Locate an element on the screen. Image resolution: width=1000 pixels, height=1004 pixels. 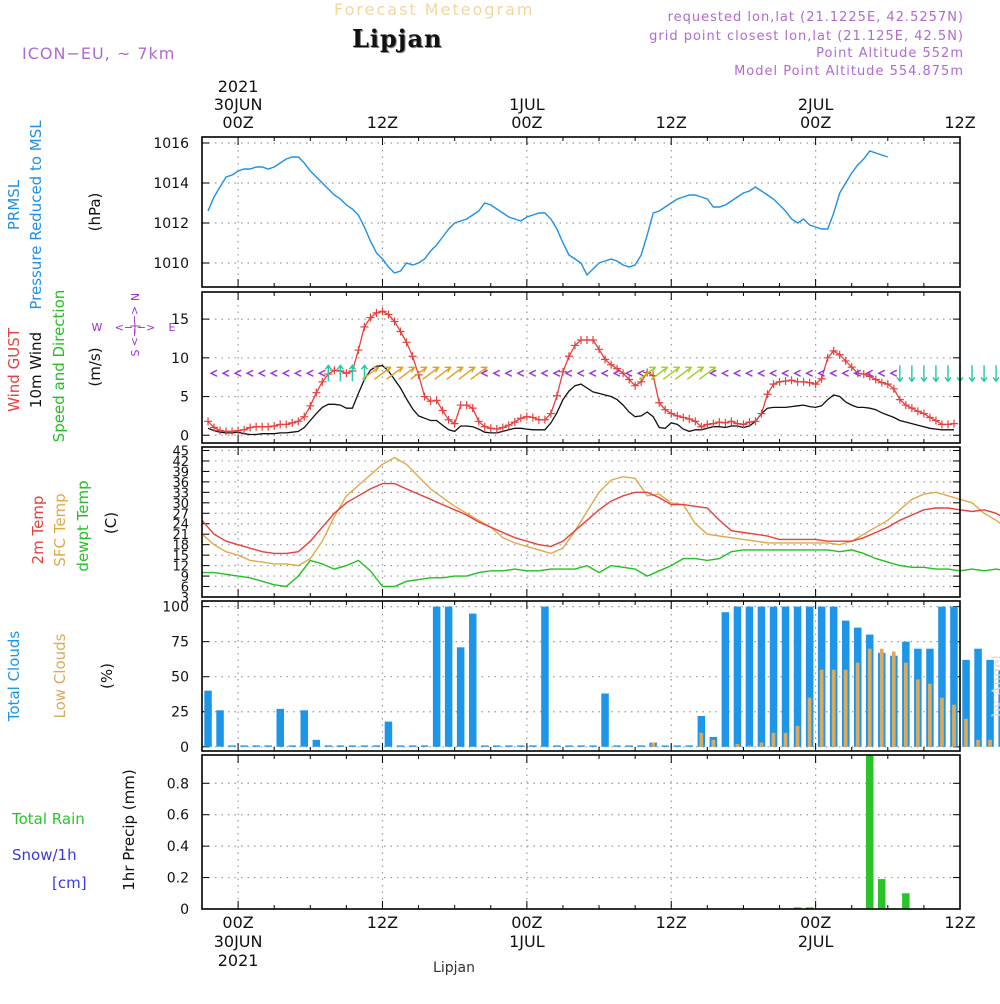
compass-ew-arrow: <−|−> is located at coordinates (135, 327).